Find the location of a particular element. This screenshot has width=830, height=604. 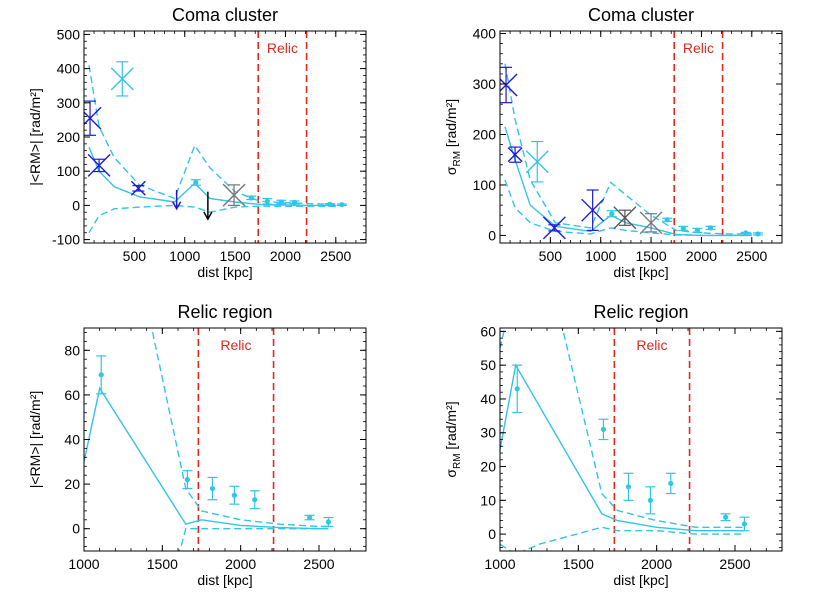

y-tick-label: 40 is located at coordinates (488, 399).